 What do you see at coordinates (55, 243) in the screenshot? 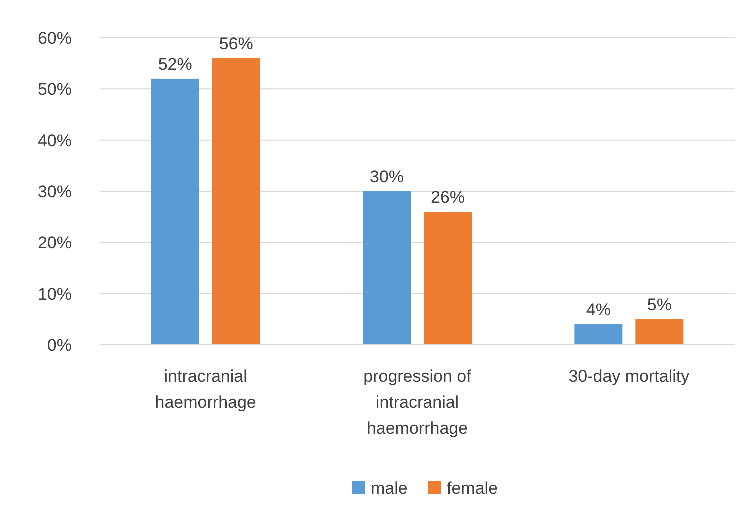
I see `y-tick-label: 20%` at bounding box center [55, 243].